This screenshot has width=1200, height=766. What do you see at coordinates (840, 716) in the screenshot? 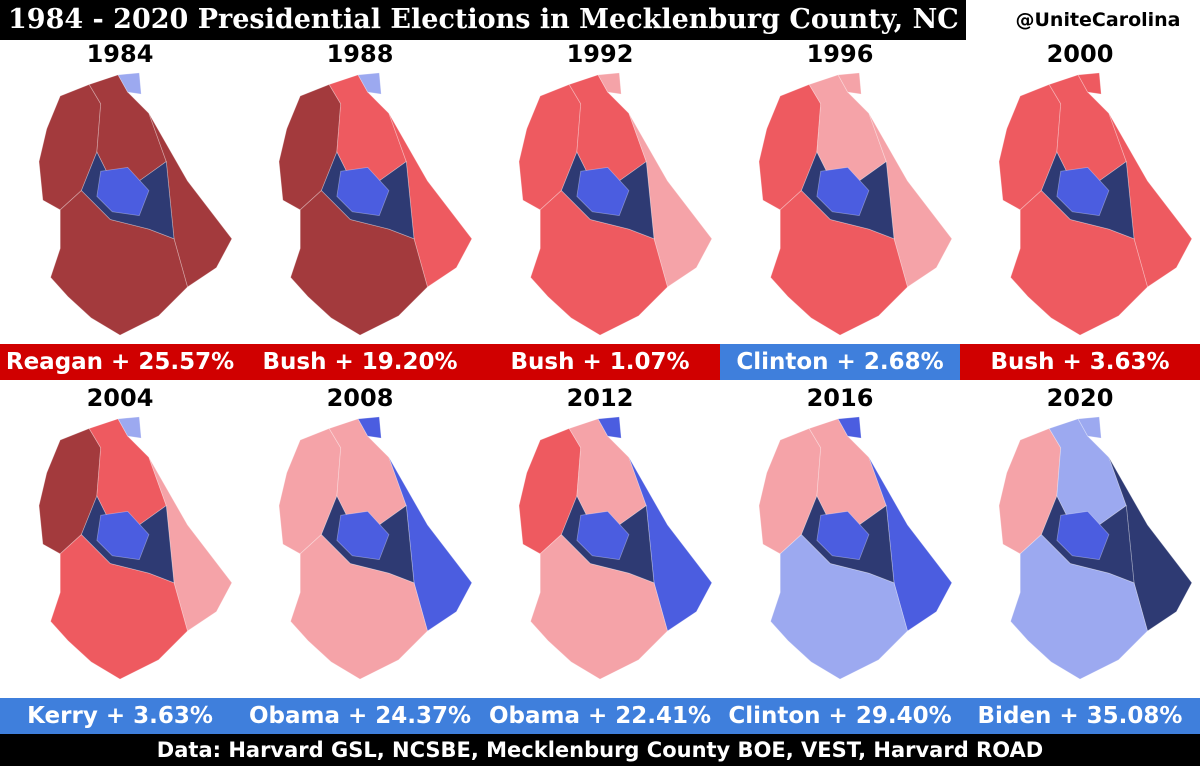
I see `result-banner-2016: Clinton + 29.40%` at bounding box center [840, 716].